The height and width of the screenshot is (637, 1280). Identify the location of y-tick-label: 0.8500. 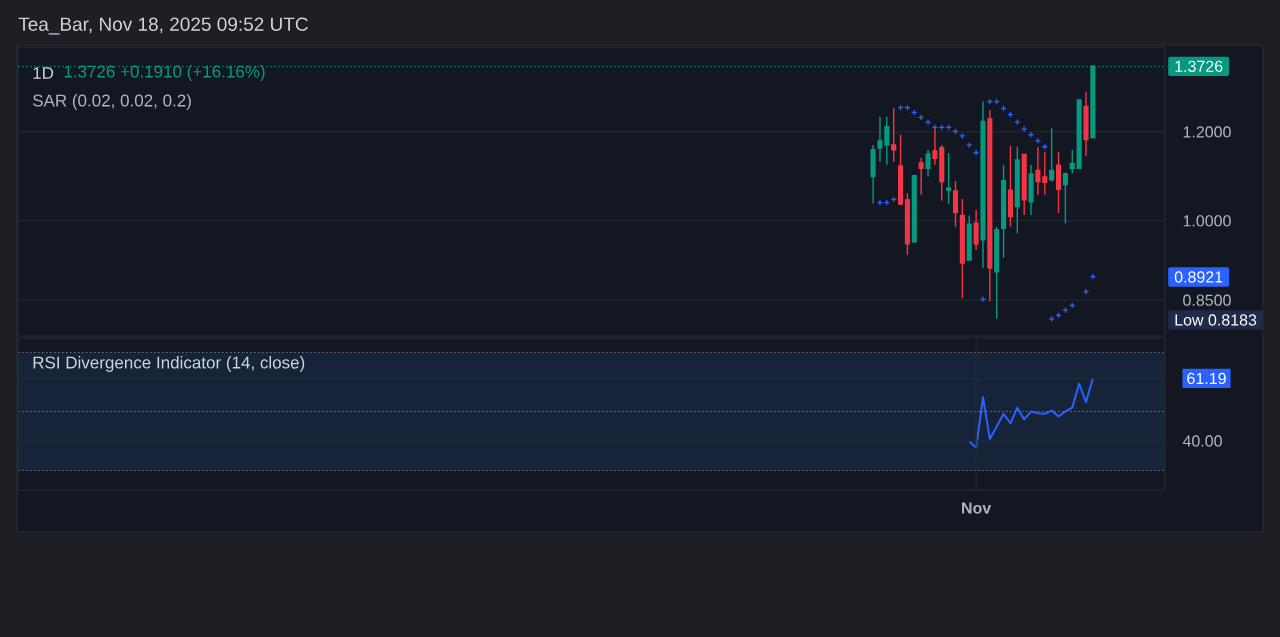
(1207, 300).